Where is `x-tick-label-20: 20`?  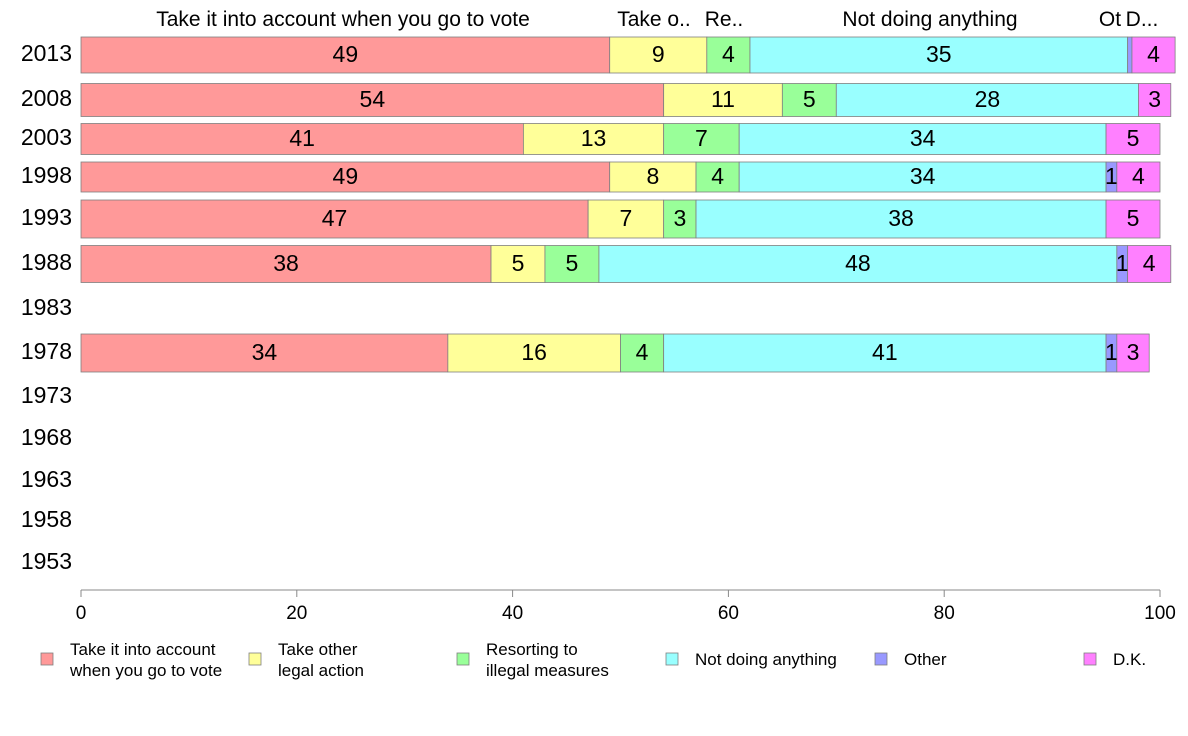 x-tick-label-20: 20 is located at coordinates (296, 613).